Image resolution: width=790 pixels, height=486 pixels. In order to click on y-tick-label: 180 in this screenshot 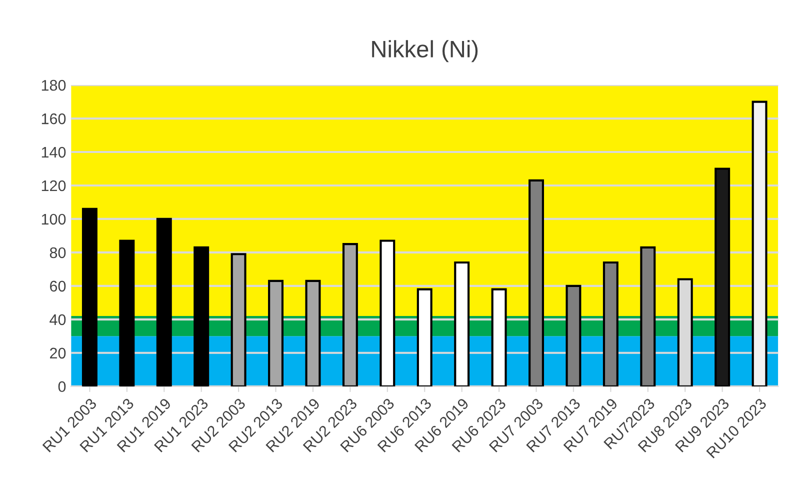, I will do `click(54, 85)`.